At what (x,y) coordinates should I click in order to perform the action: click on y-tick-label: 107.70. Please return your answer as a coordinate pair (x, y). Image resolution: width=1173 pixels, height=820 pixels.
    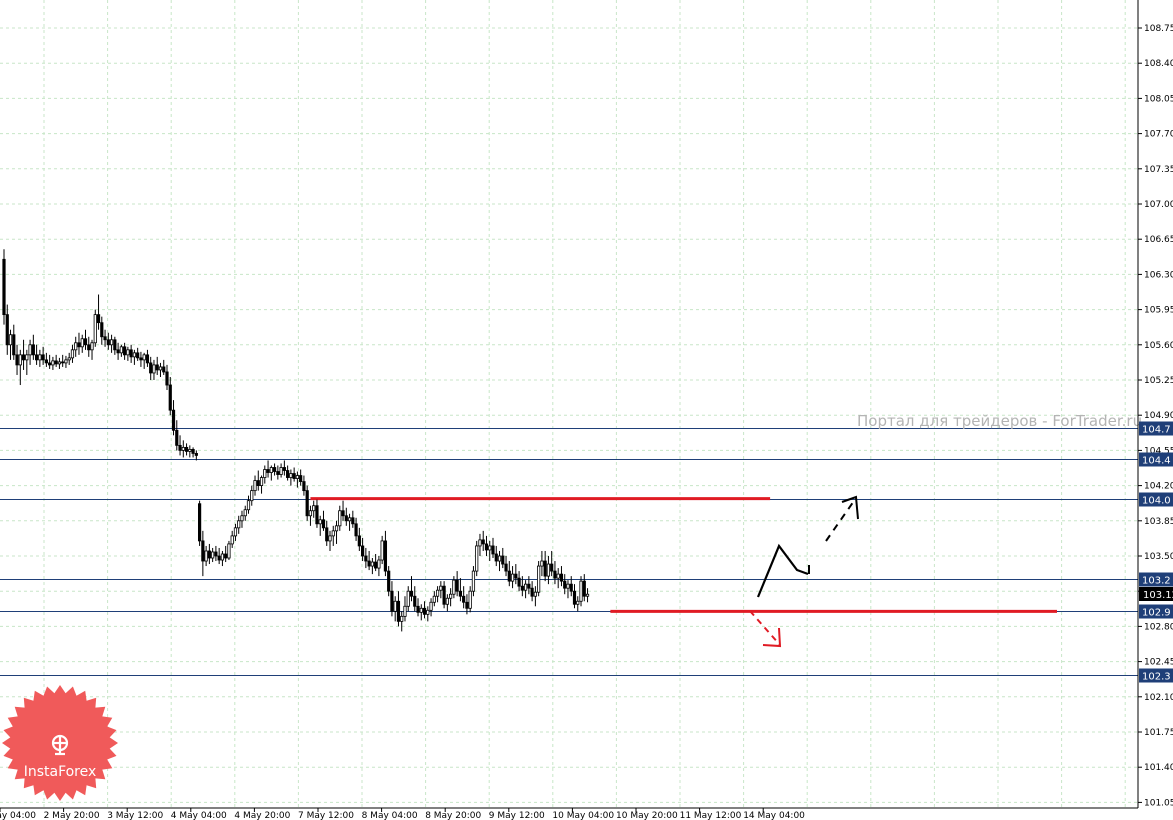
    Looking at the image, I should click on (1158, 135).